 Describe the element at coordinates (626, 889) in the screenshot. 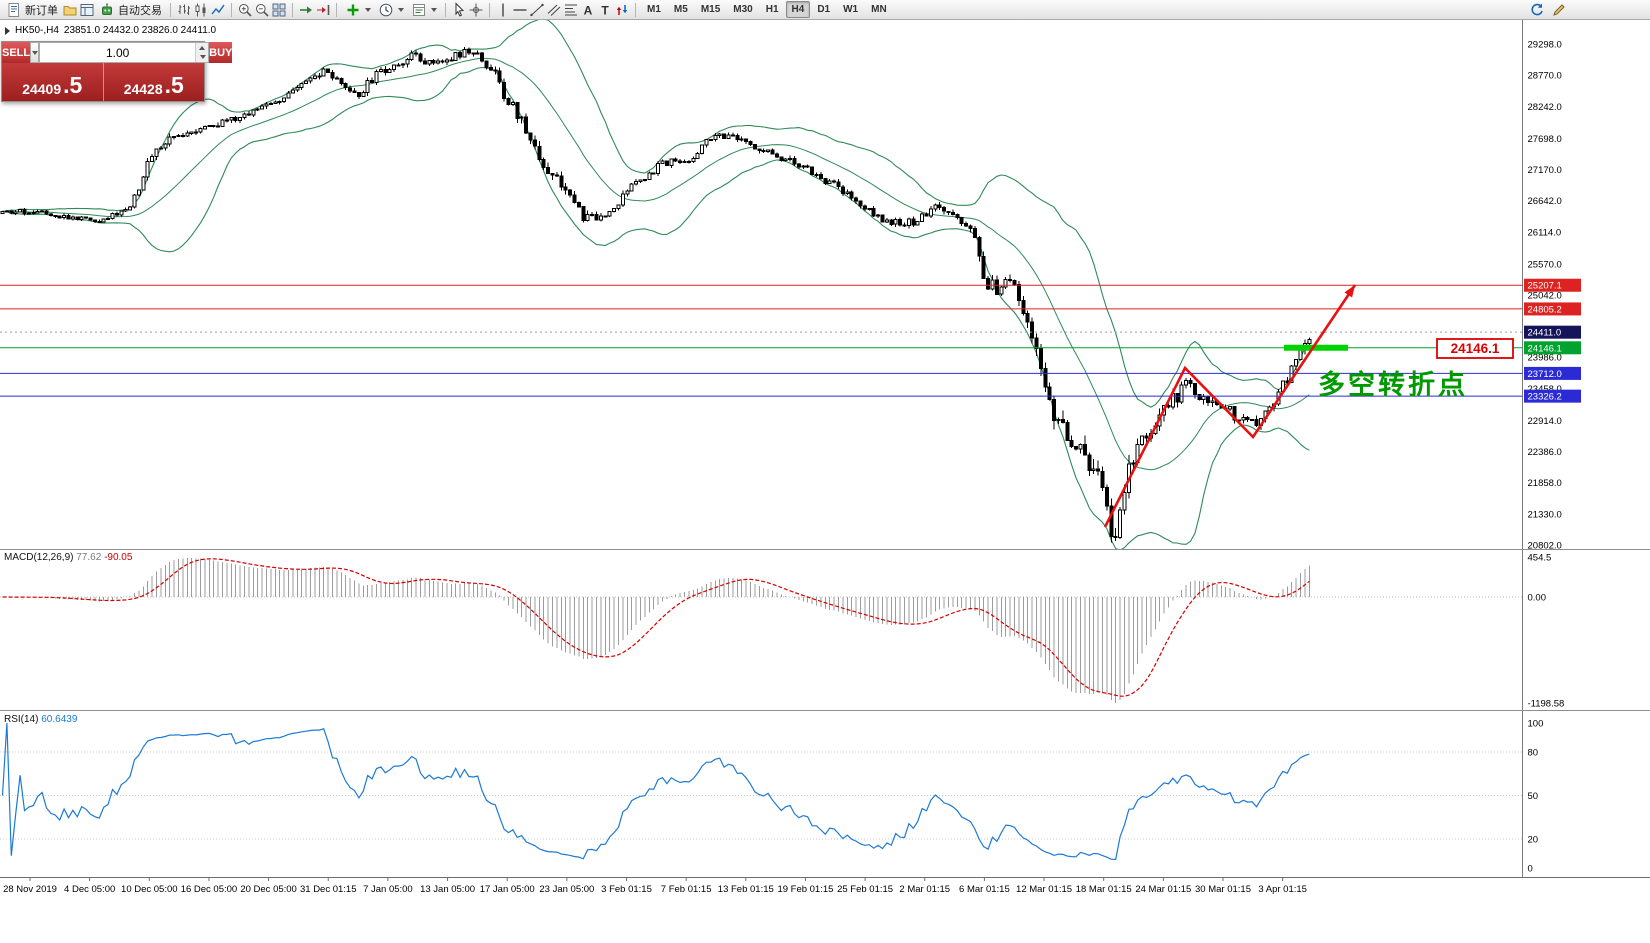

I see `date-label: 3 Feb 01:15` at that location.